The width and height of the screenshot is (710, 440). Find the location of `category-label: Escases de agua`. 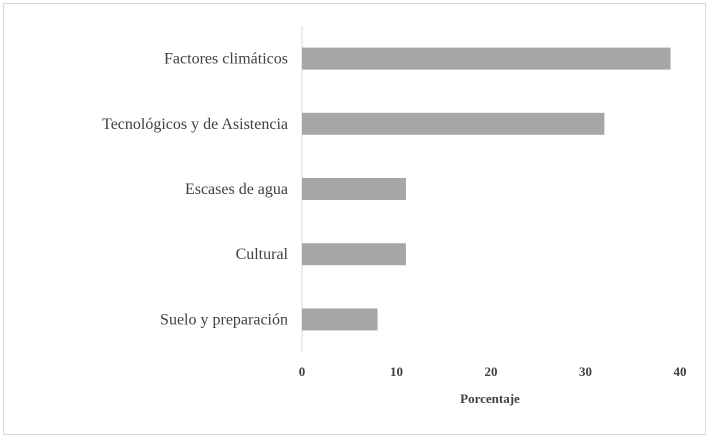

category-label: Escases de agua is located at coordinates (236, 189).